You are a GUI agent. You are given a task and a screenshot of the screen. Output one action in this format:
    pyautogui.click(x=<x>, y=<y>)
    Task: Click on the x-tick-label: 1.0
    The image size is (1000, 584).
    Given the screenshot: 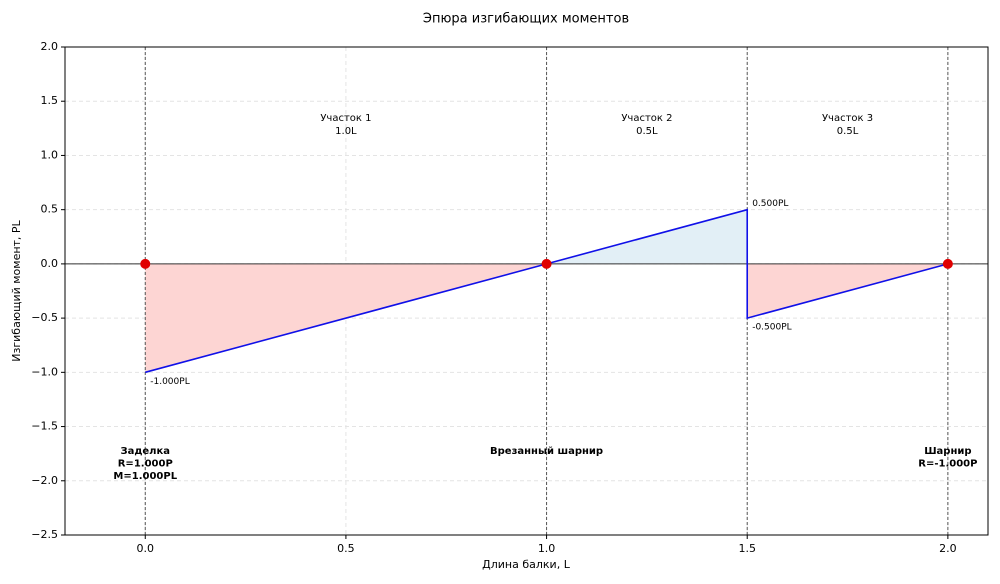 What is the action you would take?
    pyautogui.click(x=547, y=548)
    